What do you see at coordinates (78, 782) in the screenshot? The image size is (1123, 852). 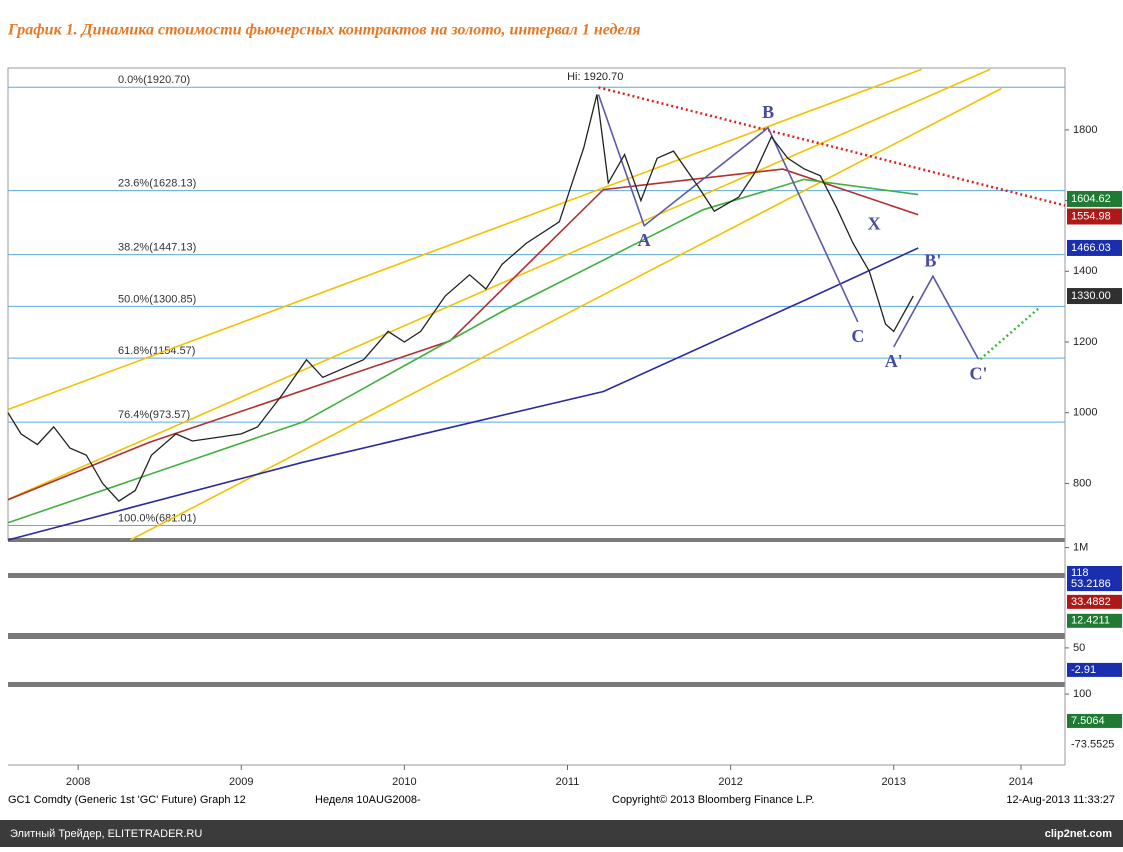 I see `x-tick-label: 2008` at bounding box center [78, 782].